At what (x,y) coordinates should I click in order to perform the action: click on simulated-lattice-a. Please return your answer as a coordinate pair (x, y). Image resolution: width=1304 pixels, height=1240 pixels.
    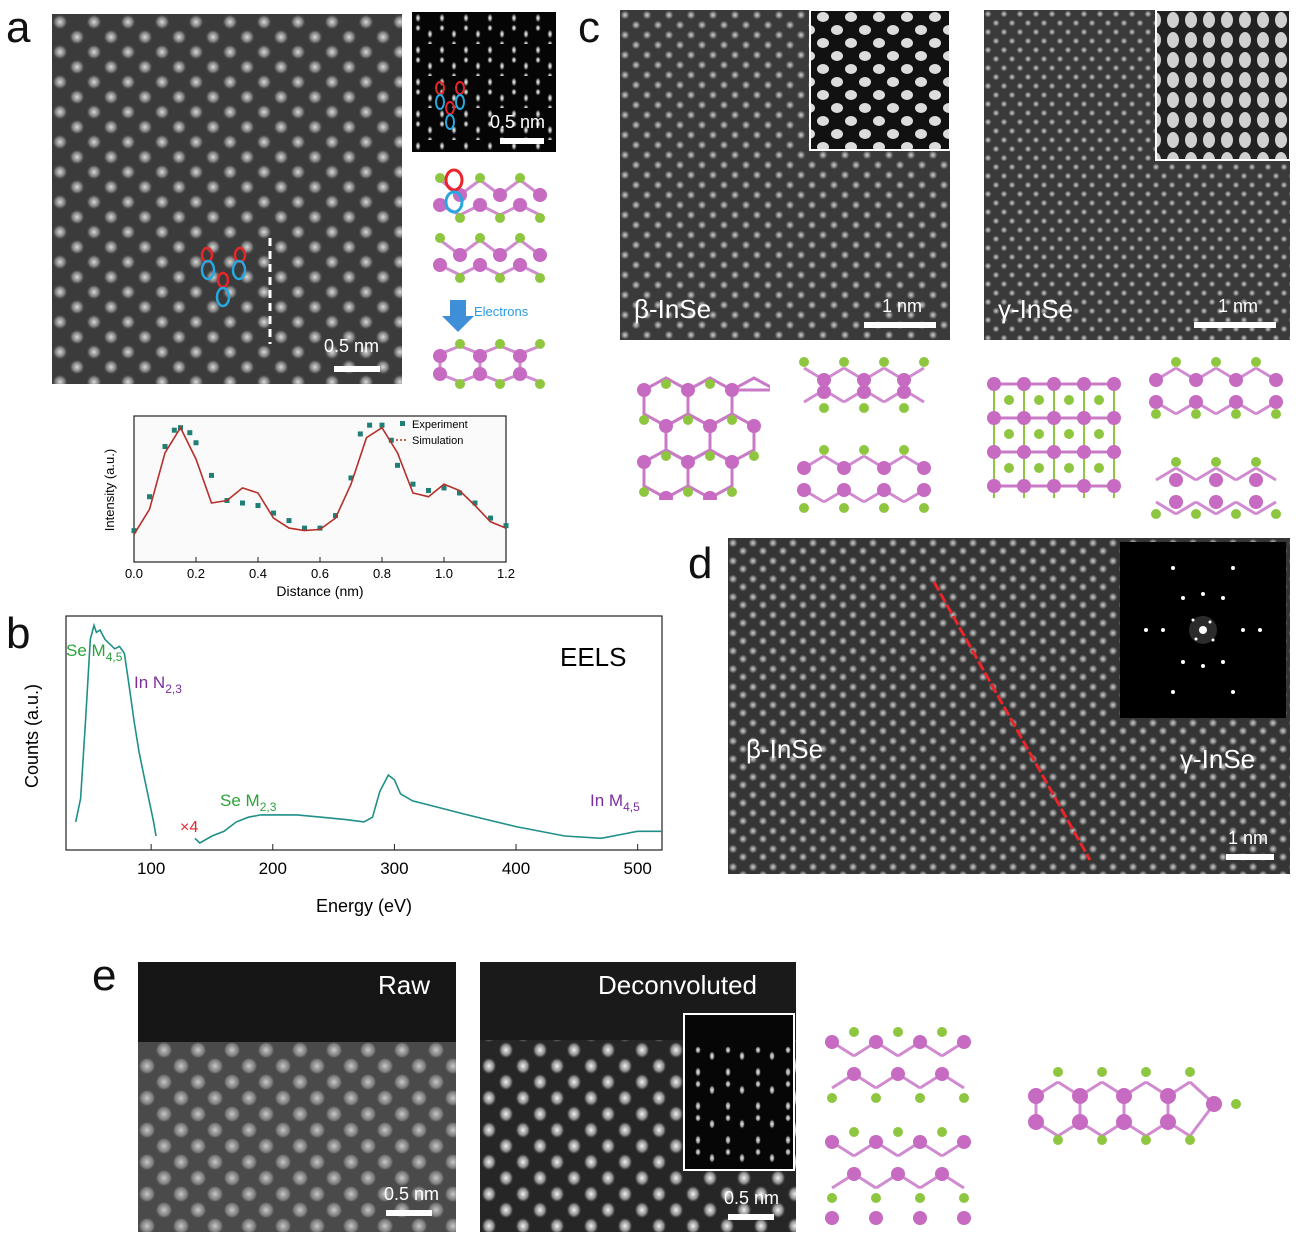
    Looking at the image, I should click on (484, 82).